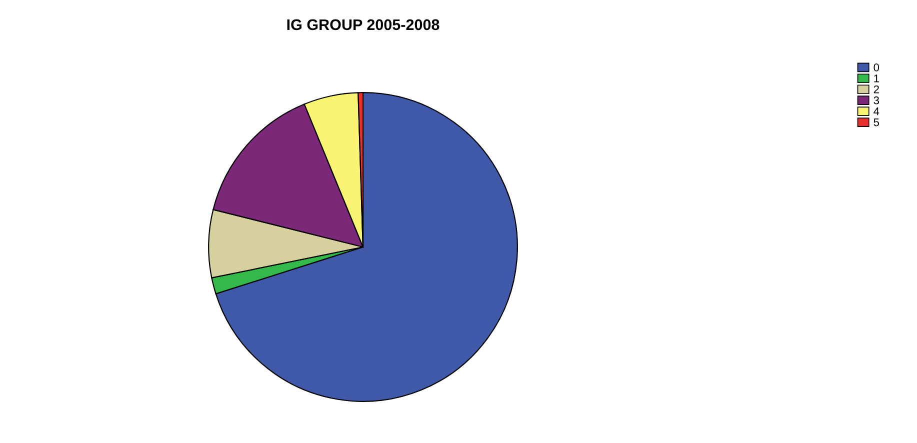  I want to click on legend-label: 5, so click(877, 122).